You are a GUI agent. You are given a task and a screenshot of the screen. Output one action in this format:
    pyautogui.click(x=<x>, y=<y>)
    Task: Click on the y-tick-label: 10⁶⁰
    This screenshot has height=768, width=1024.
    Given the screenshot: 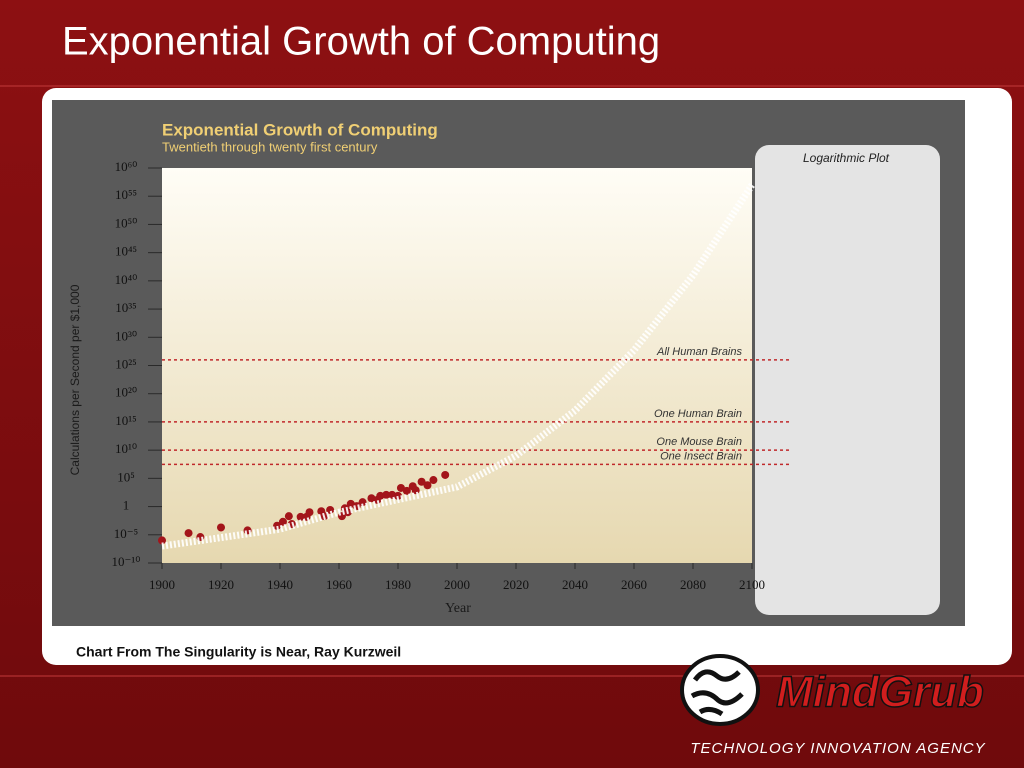 What is the action you would take?
    pyautogui.click(x=126, y=166)
    